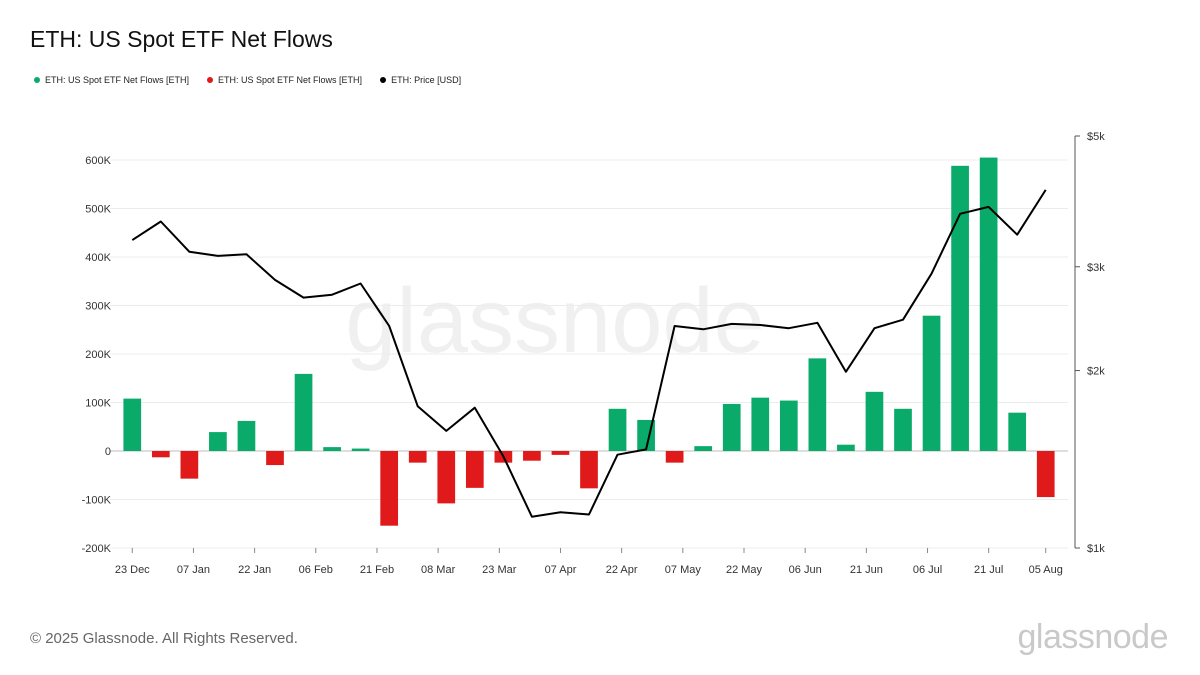 This screenshot has height=675, width=1200. What do you see at coordinates (316, 570) in the screenshot?
I see `x-tick-label: 06 Feb` at bounding box center [316, 570].